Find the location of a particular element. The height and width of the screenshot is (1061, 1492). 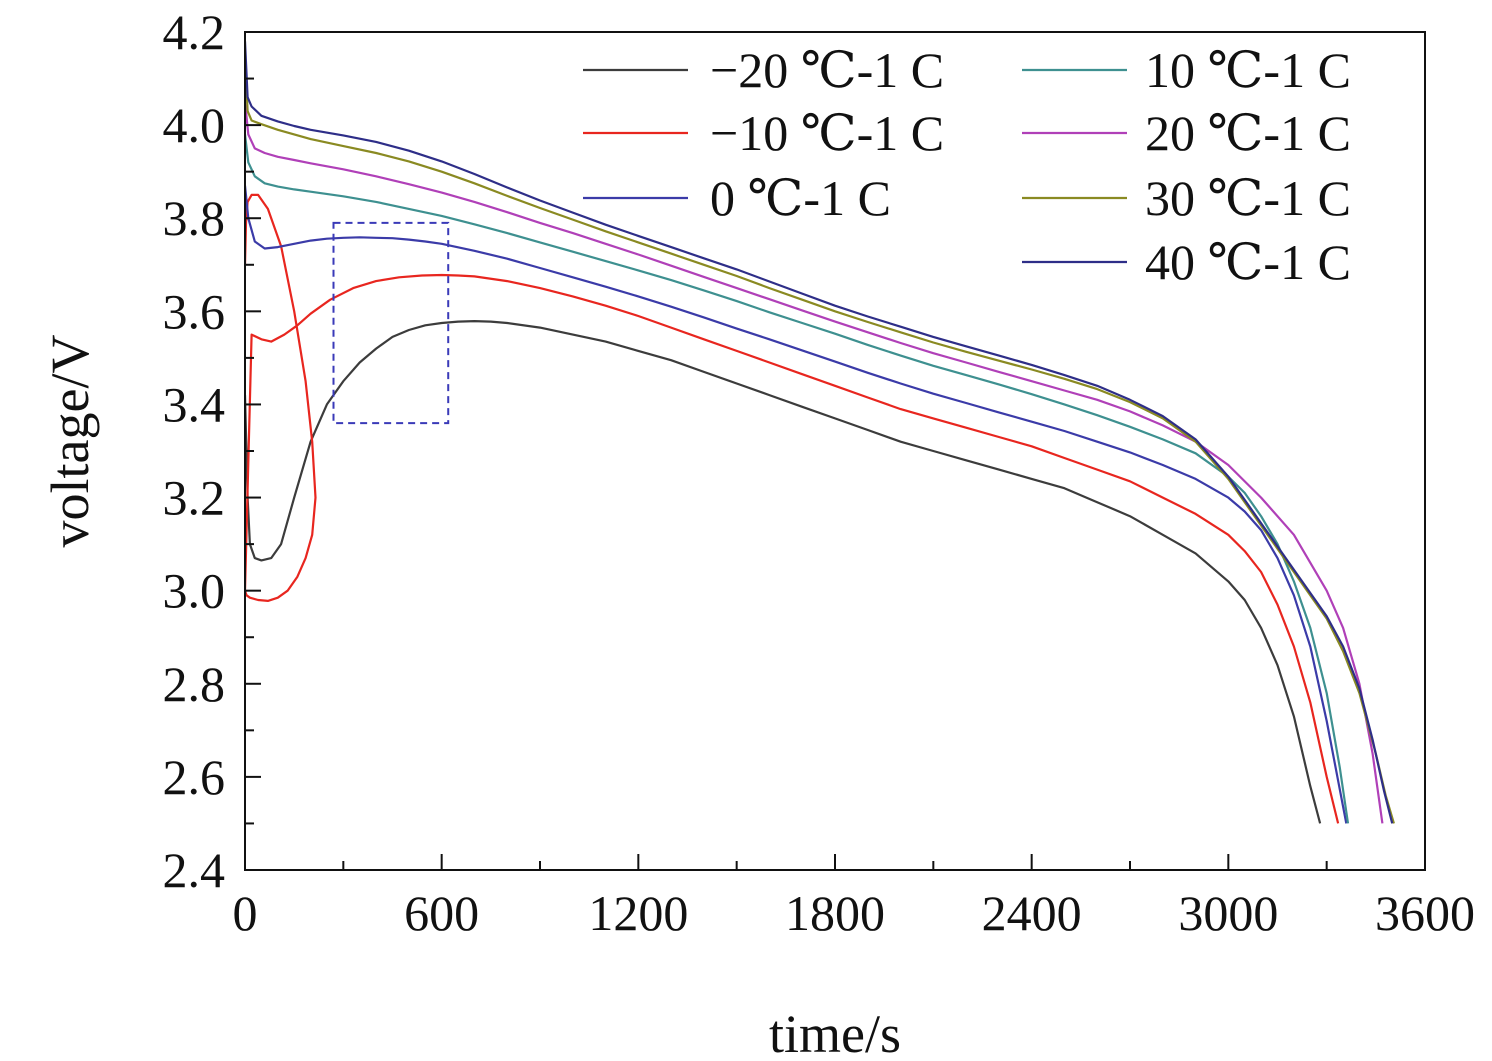

x-axis-label: time/s is located at coordinates (835, 1032).